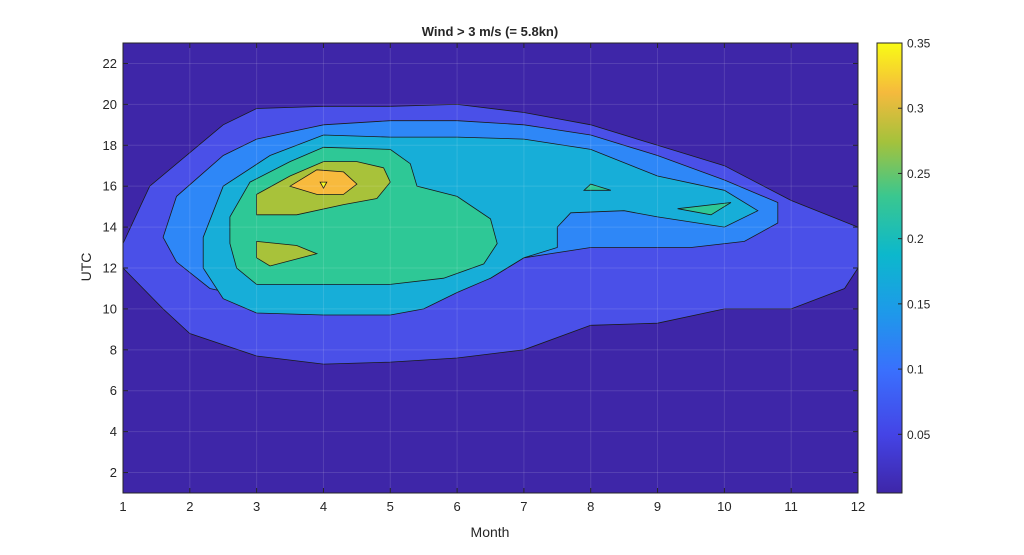 The width and height of the screenshot is (1024, 555). What do you see at coordinates (456, 506) in the screenshot?
I see `x-tick-label: 6` at bounding box center [456, 506].